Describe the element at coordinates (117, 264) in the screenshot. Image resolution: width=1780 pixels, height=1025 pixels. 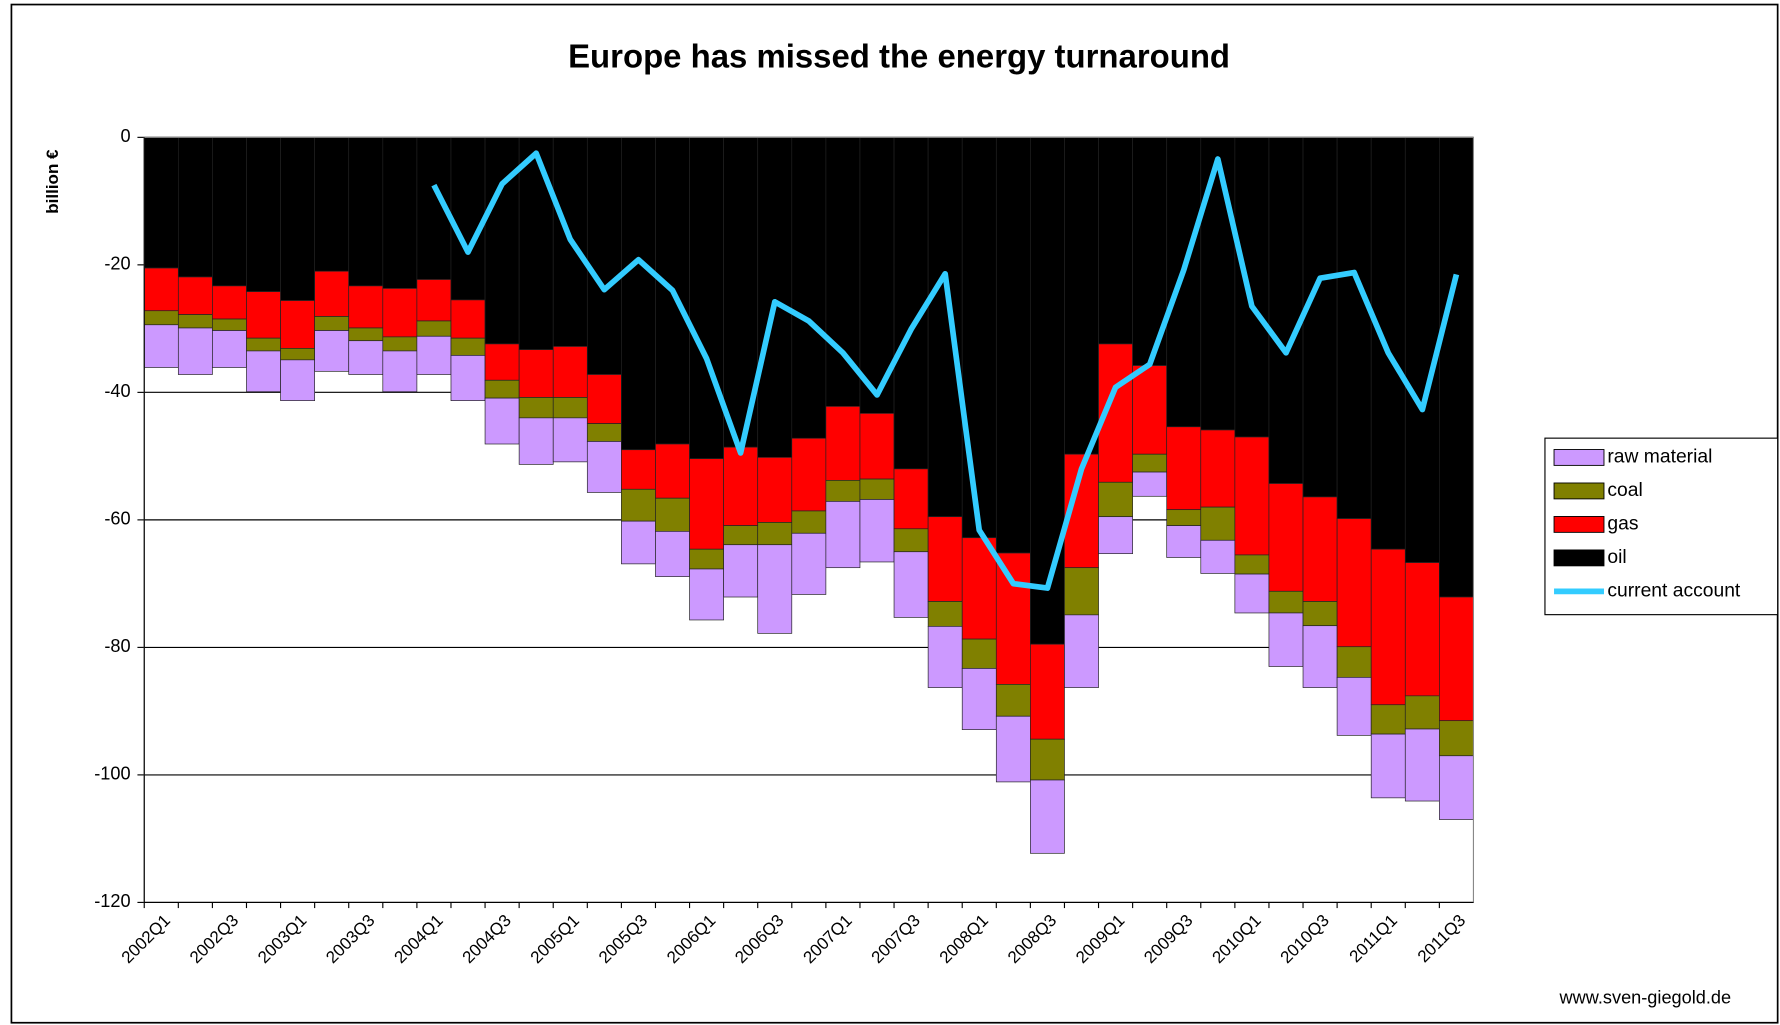
I see `y-tick-label: -20` at that location.